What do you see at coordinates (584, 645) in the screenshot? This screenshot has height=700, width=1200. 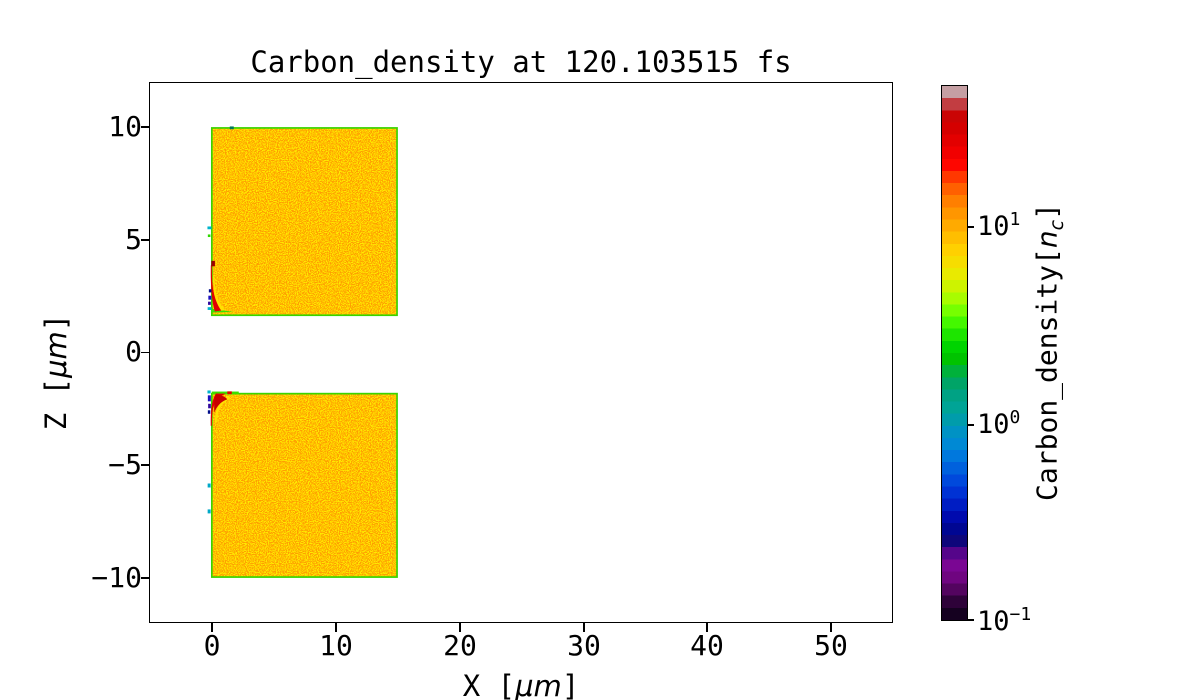 I see `x-tick-label: 30` at bounding box center [584, 645].